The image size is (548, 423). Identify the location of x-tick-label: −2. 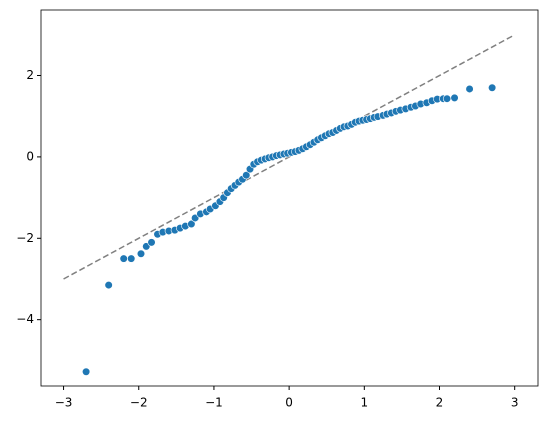
(139, 403).